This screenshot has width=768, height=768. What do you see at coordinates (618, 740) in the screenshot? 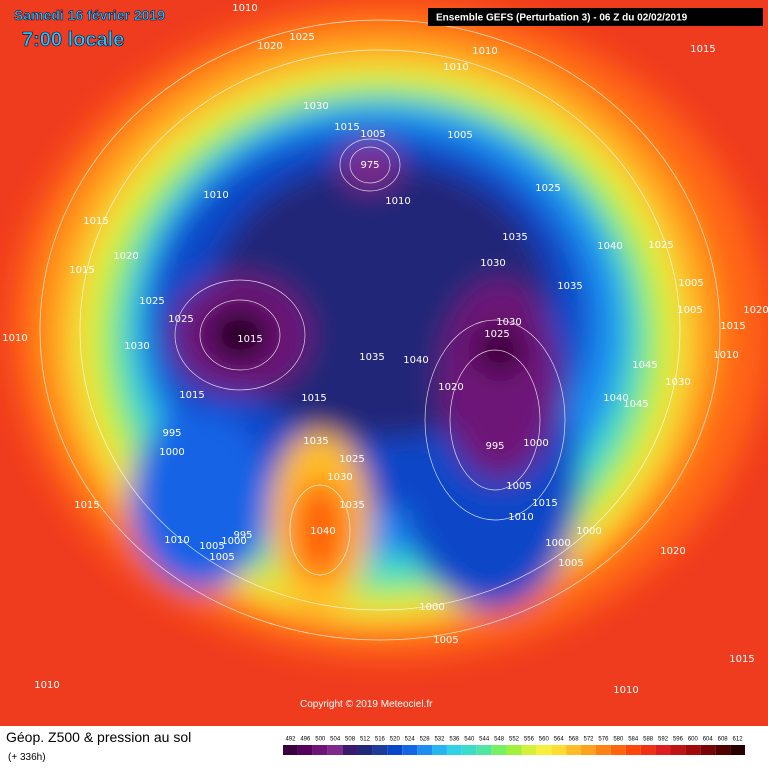
I see `legend-value: 580` at bounding box center [618, 740].